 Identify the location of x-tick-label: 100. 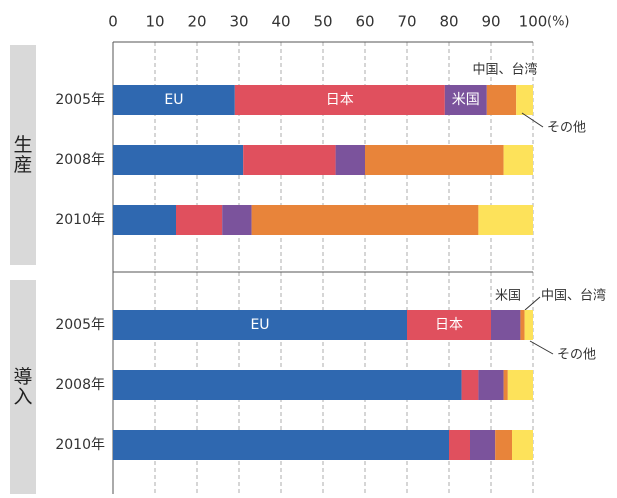
(533, 22).